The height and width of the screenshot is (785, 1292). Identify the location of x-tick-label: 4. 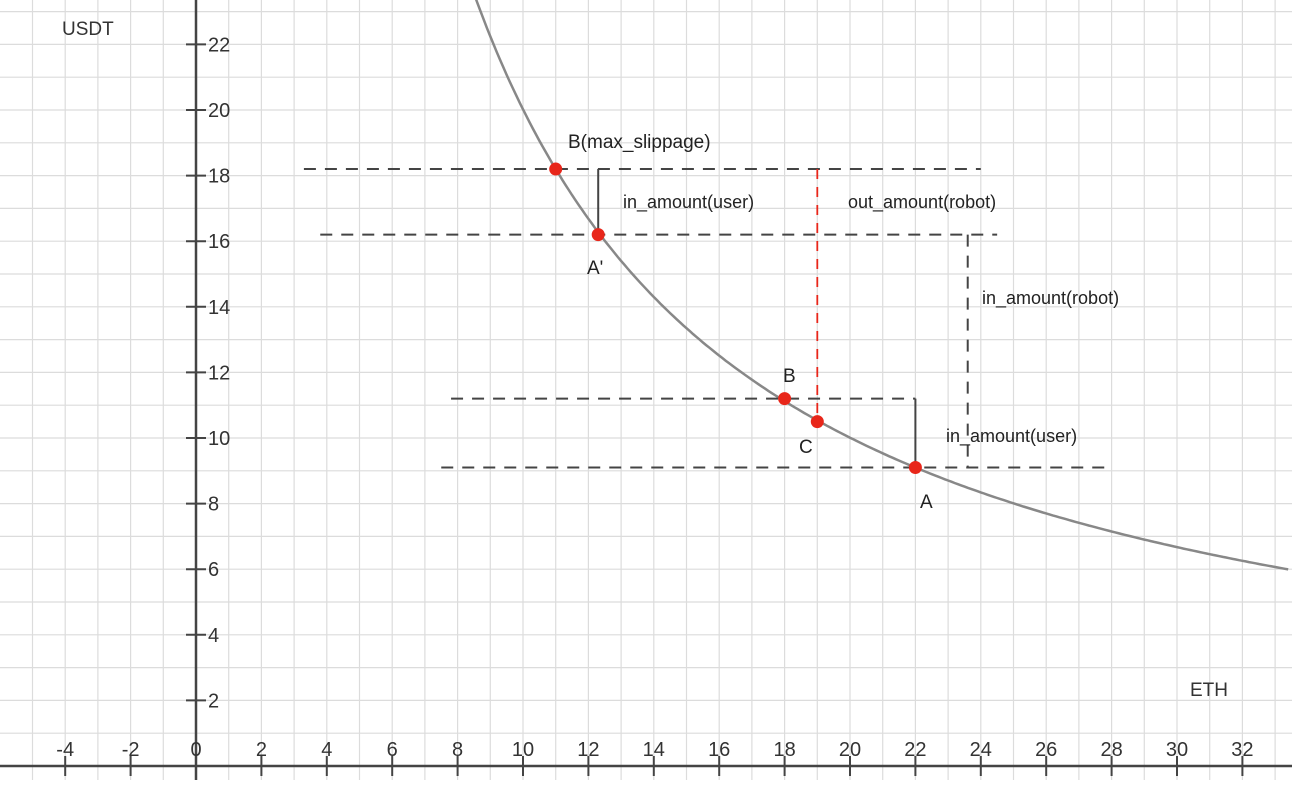
(326, 750).